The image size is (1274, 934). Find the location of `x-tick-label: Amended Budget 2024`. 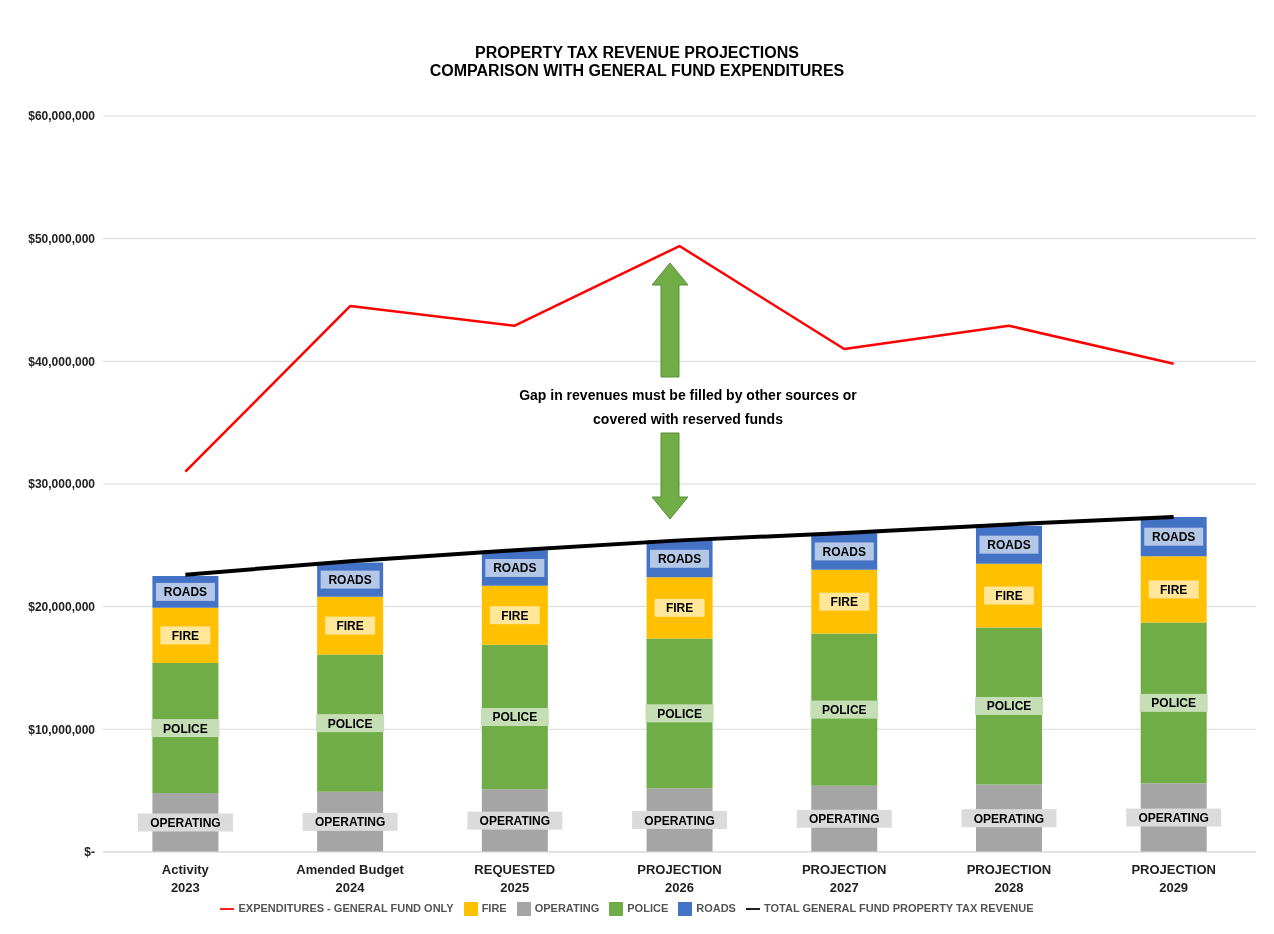

x-tick-label: Amended Budget 2024 is located at coordinates (350, 878).